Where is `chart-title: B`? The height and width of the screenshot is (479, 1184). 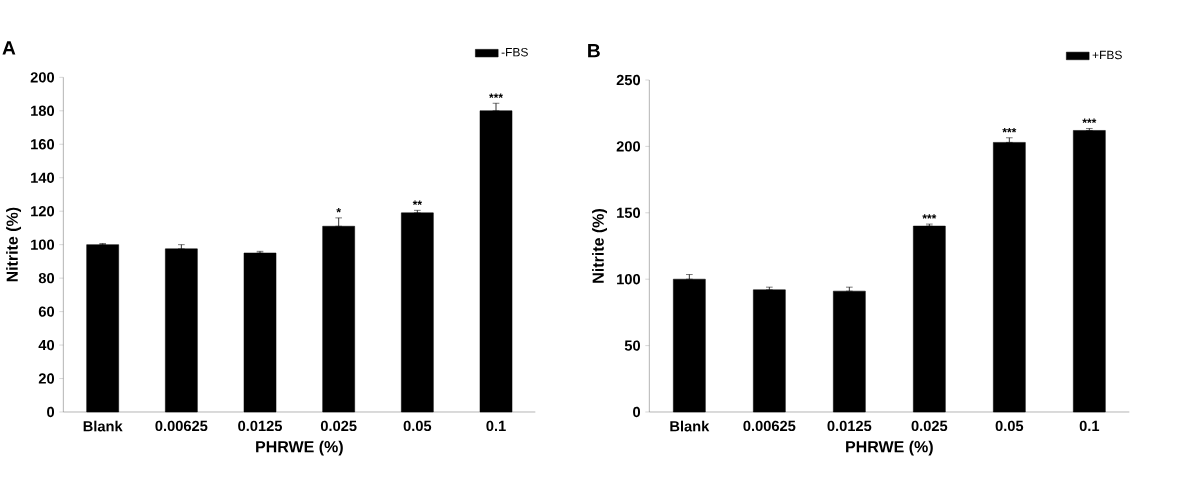 chart-title: B is located at coordinates (594, 51).